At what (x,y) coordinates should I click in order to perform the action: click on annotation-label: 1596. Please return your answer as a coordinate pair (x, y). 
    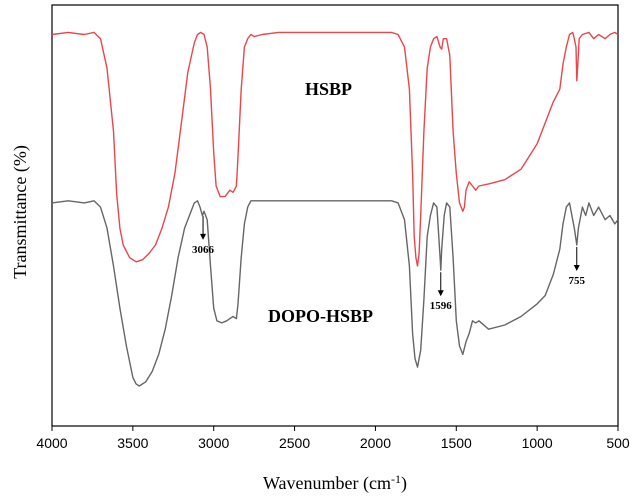
    Looking at the image, I should click on (441, 306).